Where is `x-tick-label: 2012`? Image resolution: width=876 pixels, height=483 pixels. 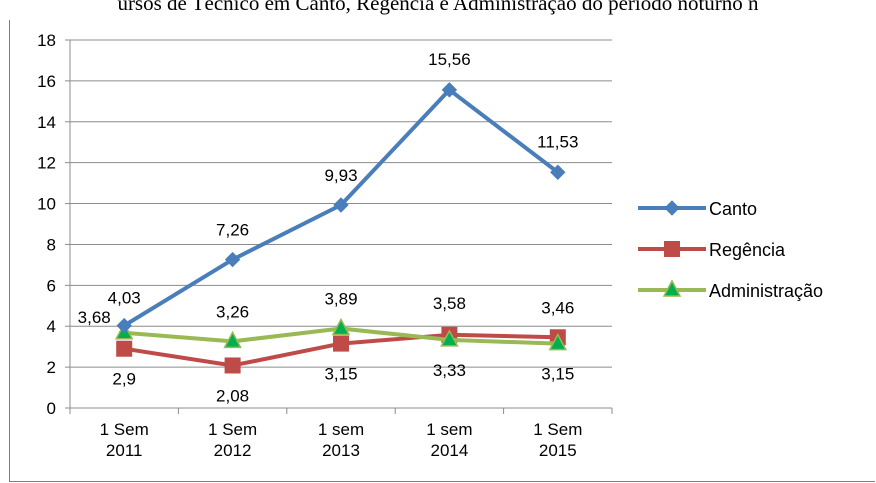 x-tick-label: 2012 is located at coordinates (233, 450).